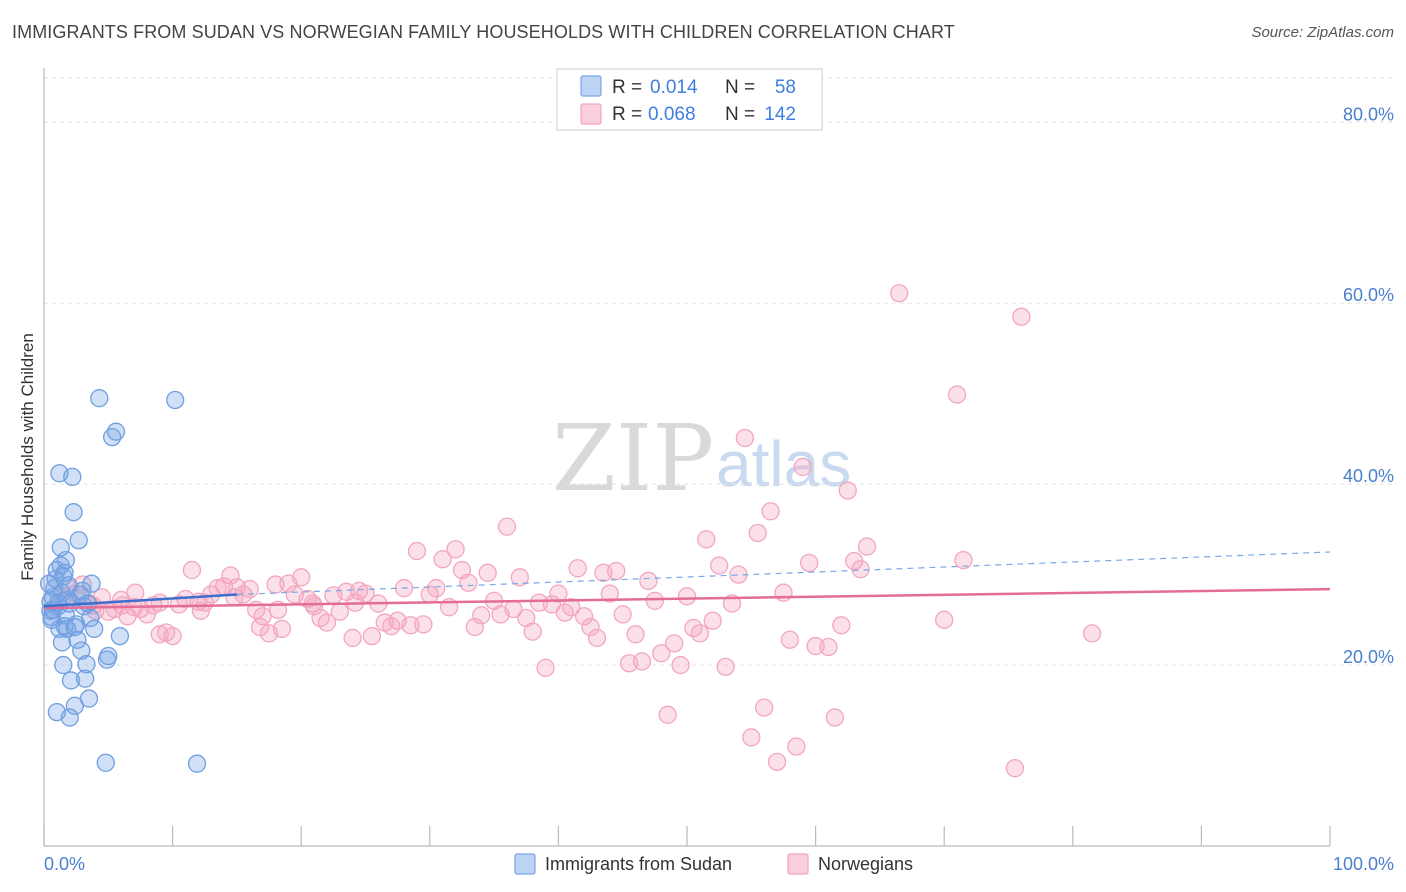 The height and width of the screenshot is (892, 1406). Describe the element at coordinates (1368, 476) in the screenshot. I see `y-tick-label: 40.0%` at that location.